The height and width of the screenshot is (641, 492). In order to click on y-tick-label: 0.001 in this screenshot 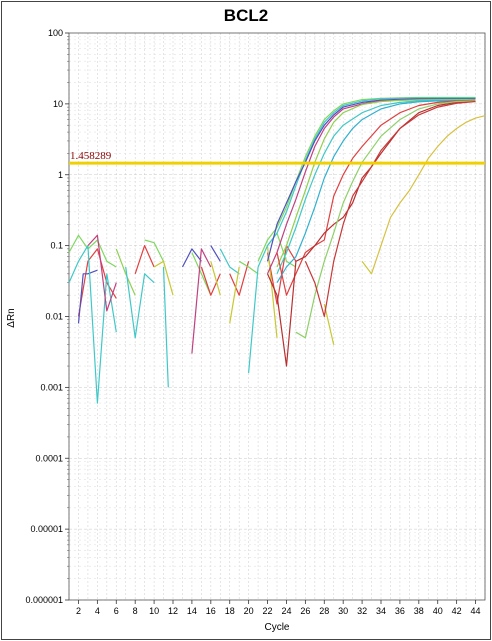, I will do `click(51, 387)`.